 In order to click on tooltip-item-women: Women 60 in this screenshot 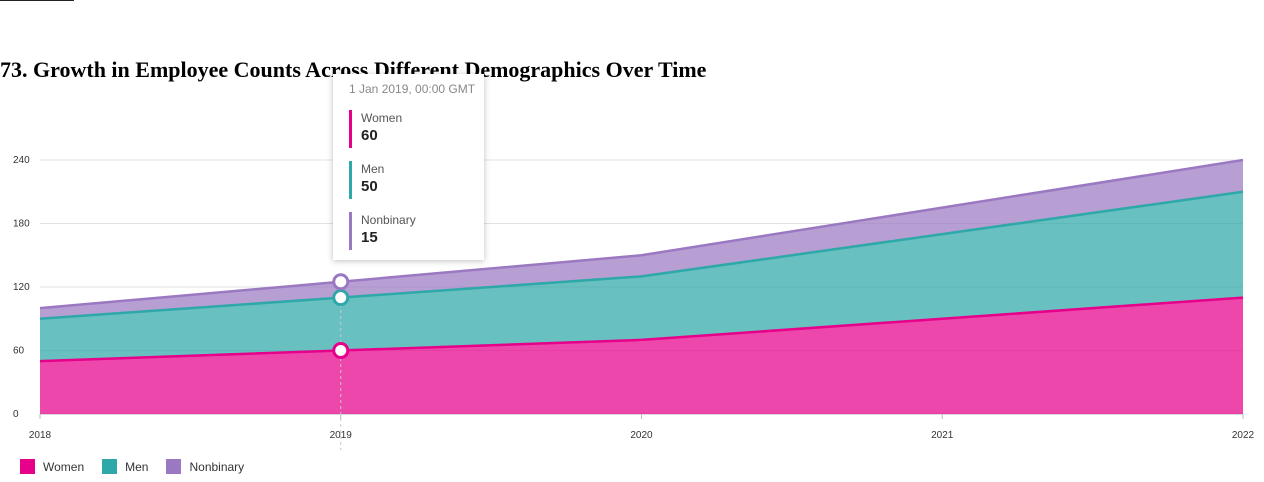, I will do `click(416, 130)`.